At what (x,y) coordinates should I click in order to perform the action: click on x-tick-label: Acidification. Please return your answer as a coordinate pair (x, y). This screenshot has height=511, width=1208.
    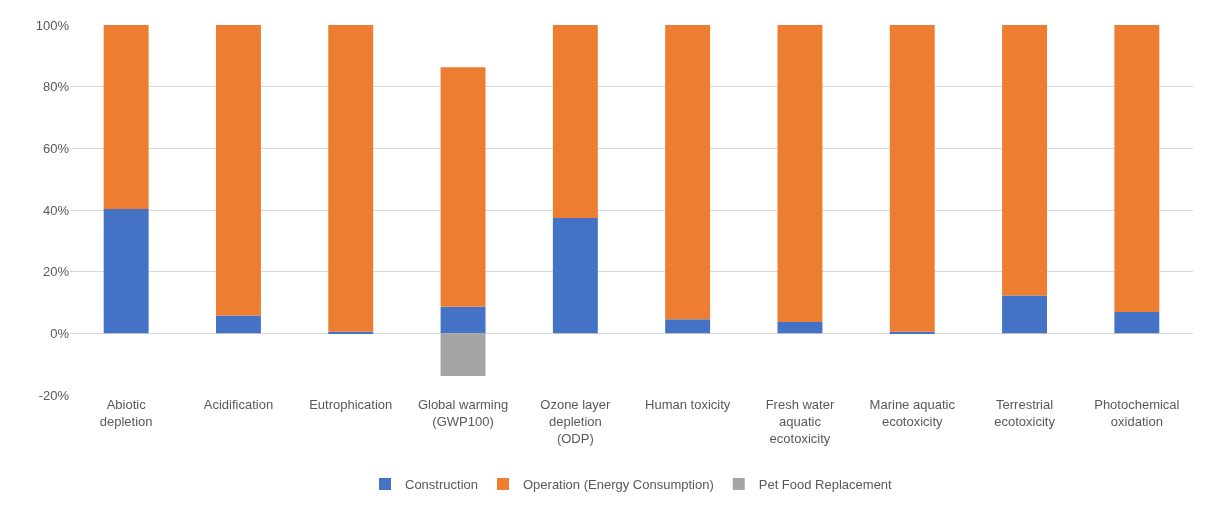
    Looking at the image, I should click on (238, 404).